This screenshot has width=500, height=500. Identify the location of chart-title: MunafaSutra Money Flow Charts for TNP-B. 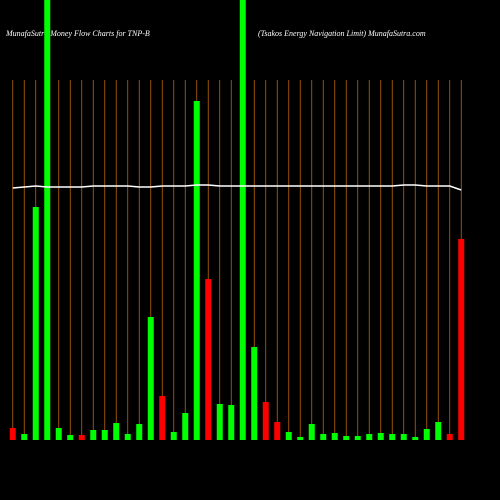
(77, 33).